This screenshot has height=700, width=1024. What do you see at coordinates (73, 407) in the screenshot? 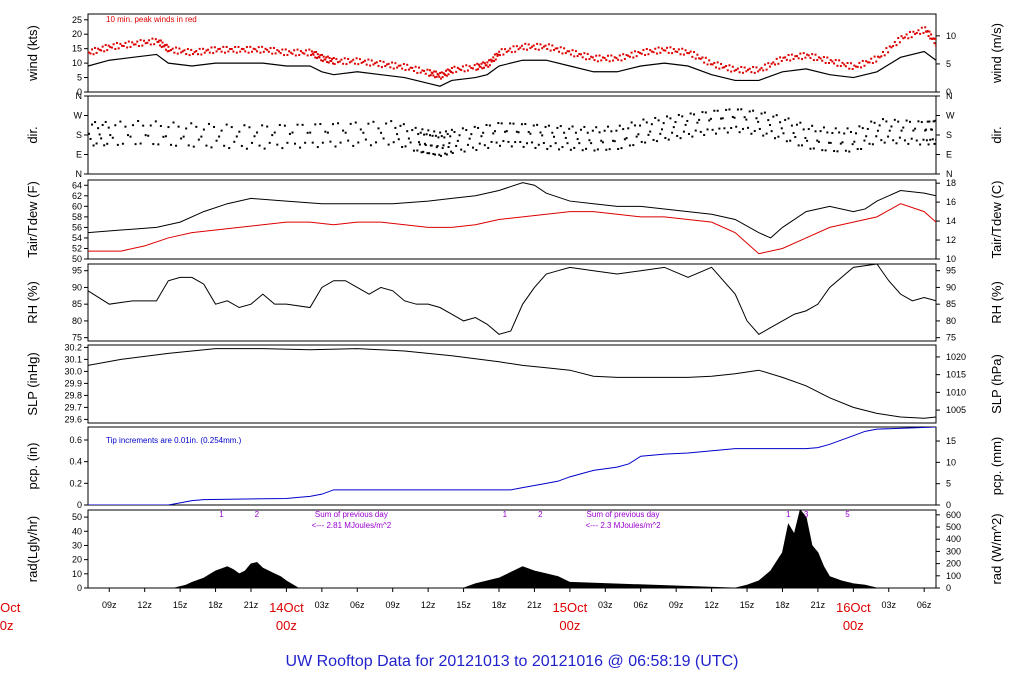
I see `left-tick-label: 29.7` at bounding box center [73, 407].